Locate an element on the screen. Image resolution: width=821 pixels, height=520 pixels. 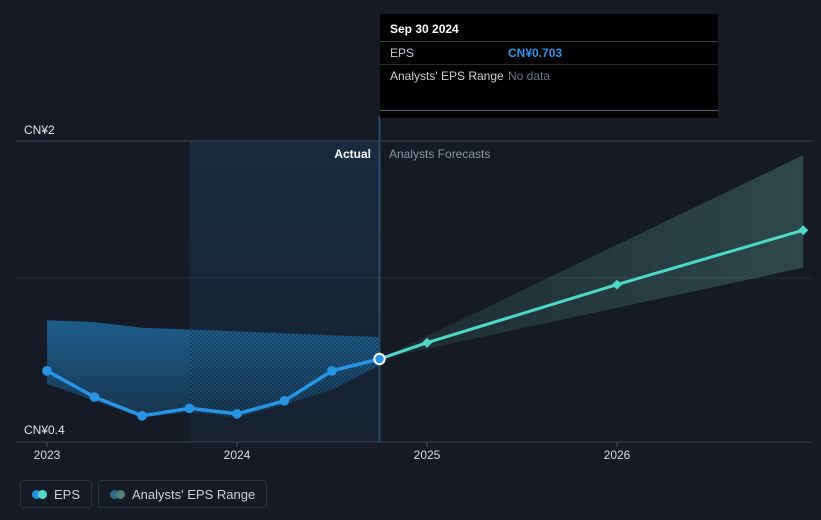
tooltip-bottom-divider is located at coordinates (549, 110).